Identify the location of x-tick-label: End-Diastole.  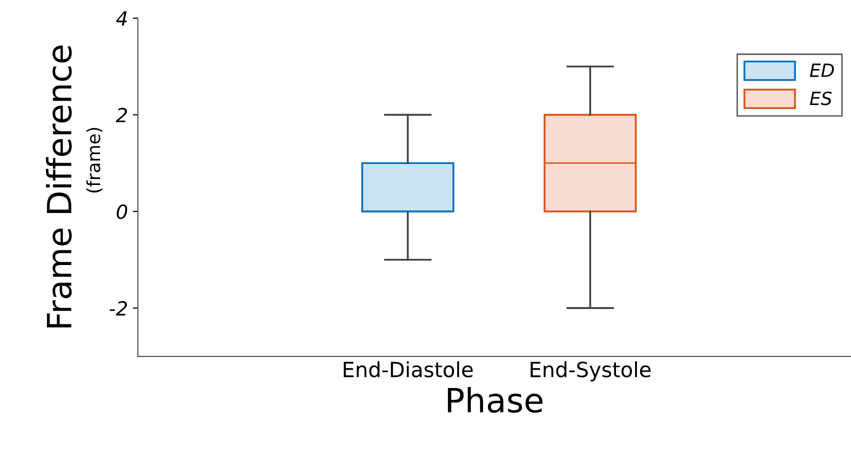
(408, 369).